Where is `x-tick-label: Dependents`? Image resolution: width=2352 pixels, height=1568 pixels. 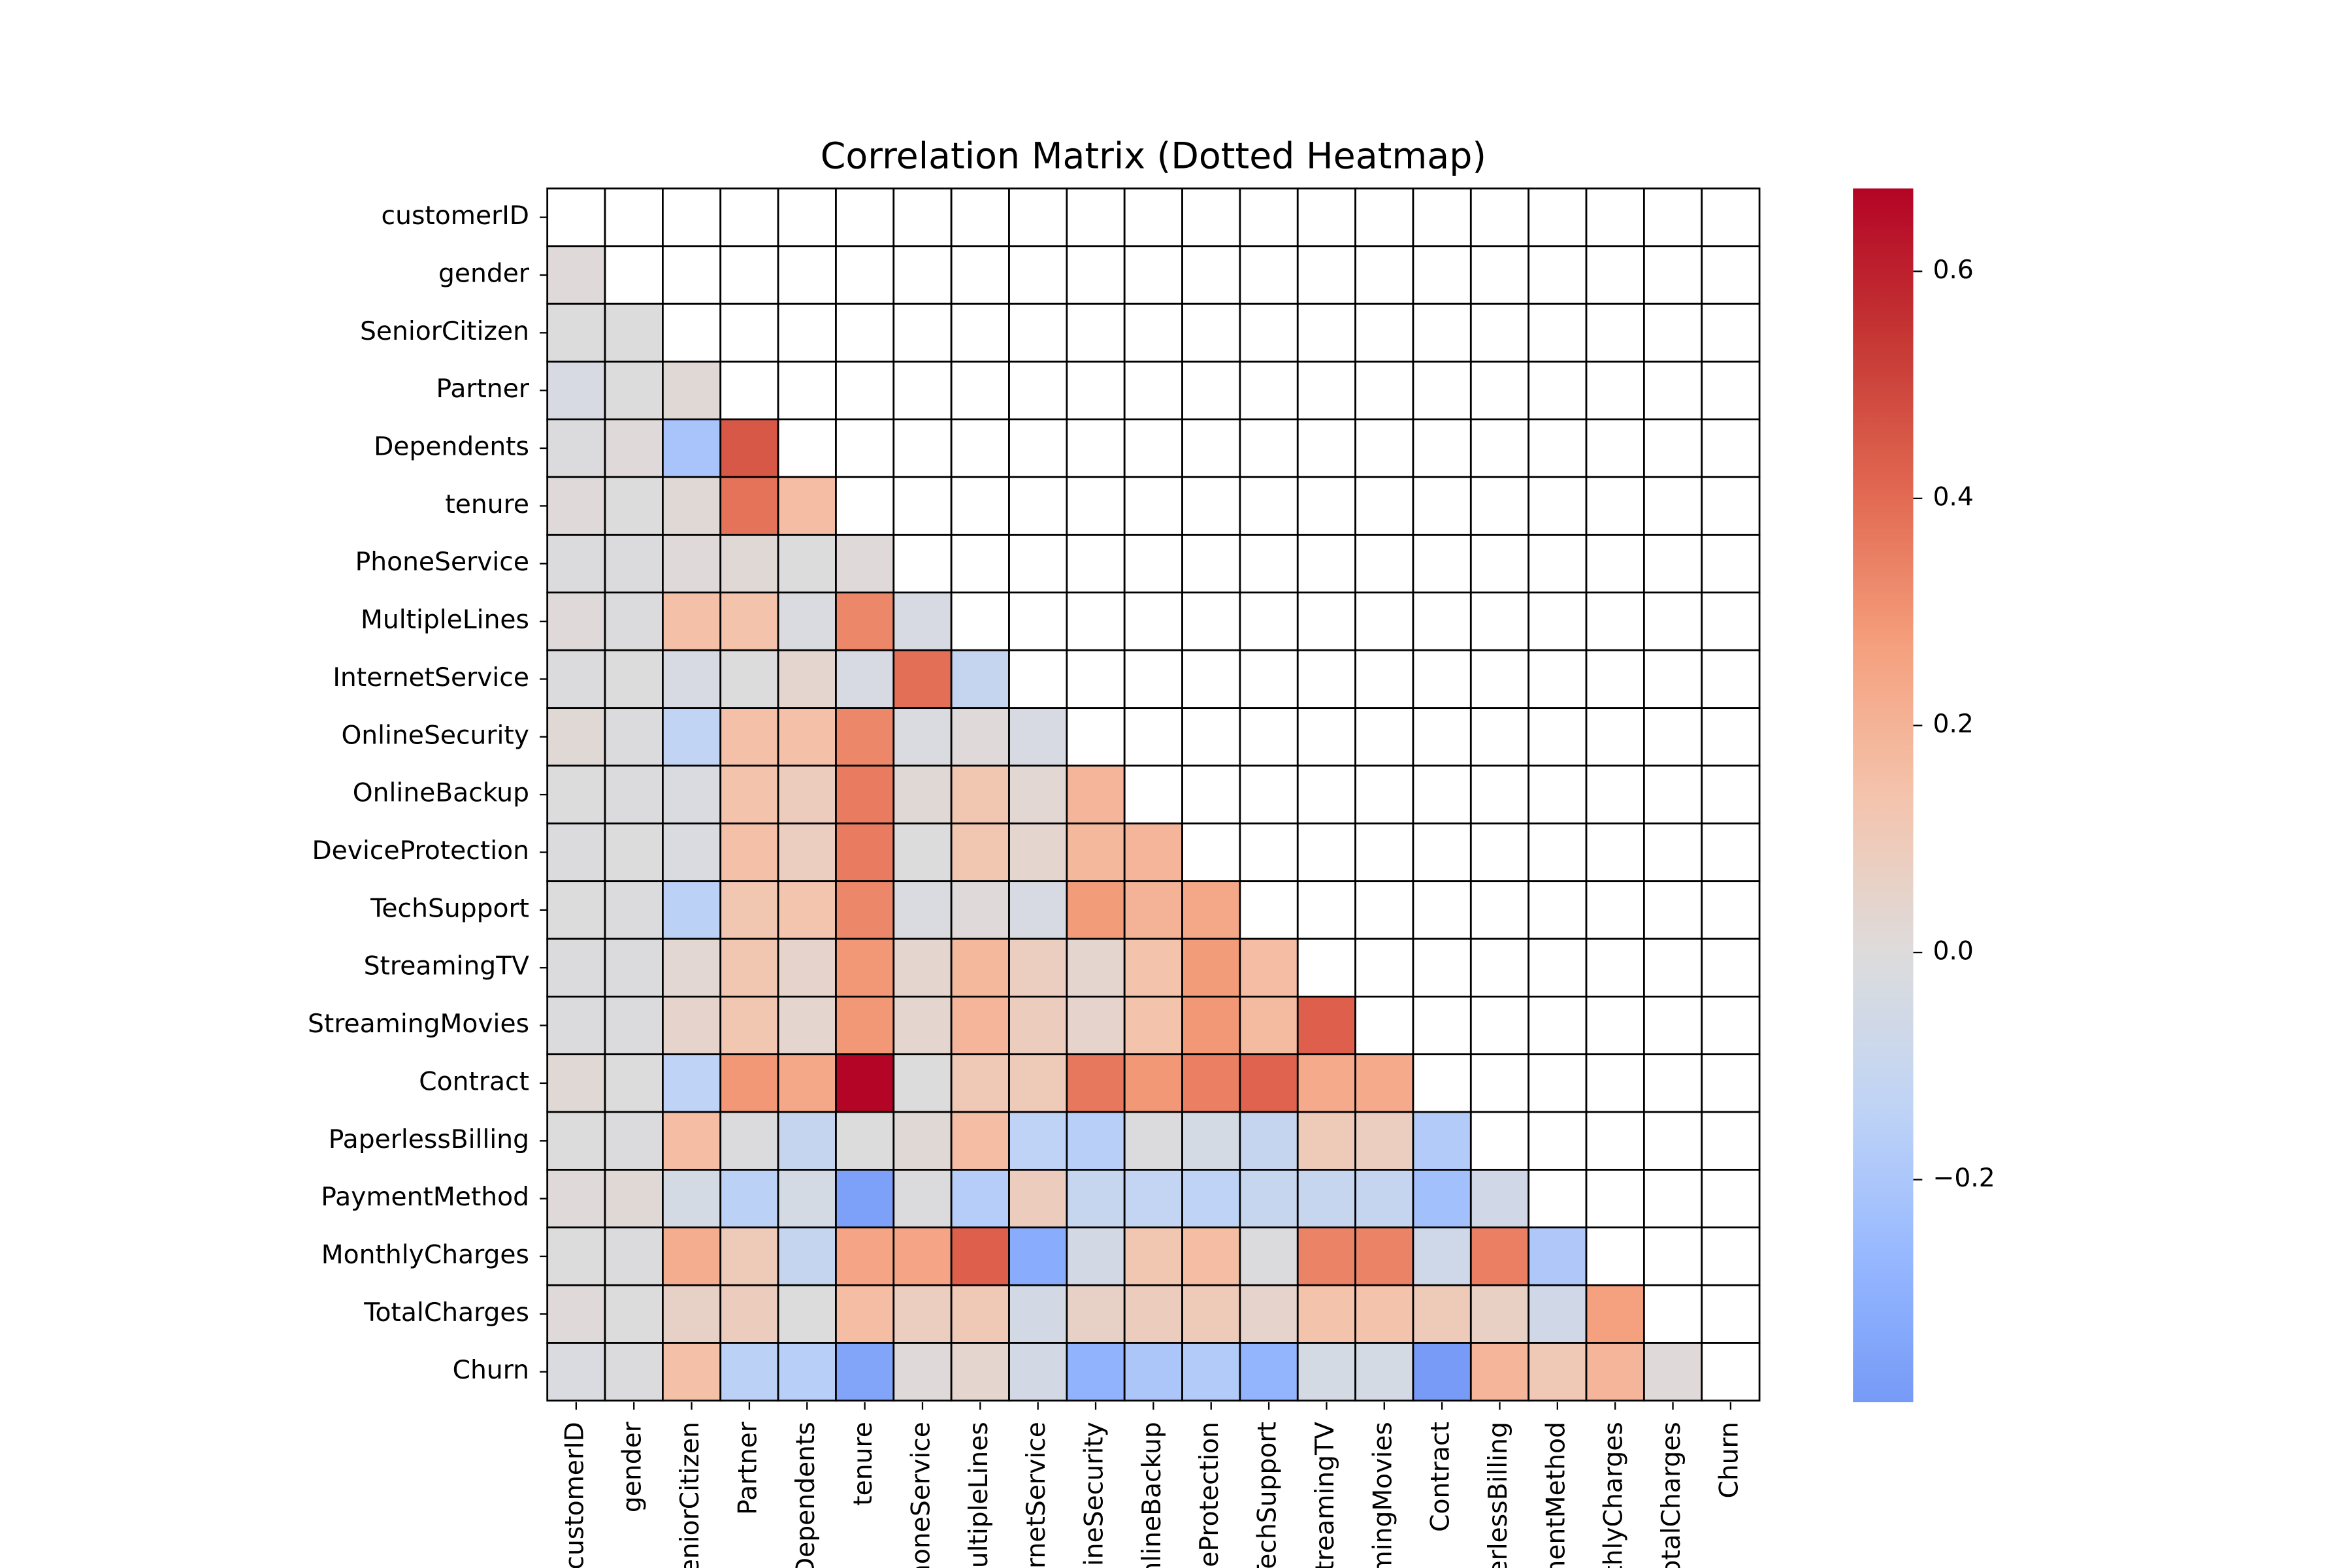
x-tick-label: Dependents is located at coordinates (806, 1495).